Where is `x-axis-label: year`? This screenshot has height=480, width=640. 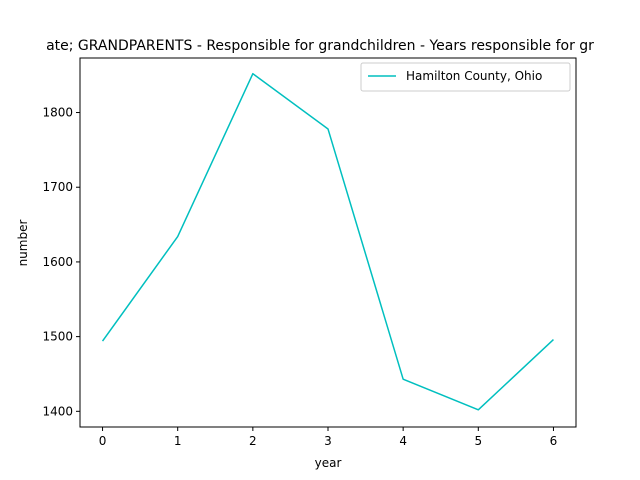 x-axis-label: year is located at coordinates (328, 463).